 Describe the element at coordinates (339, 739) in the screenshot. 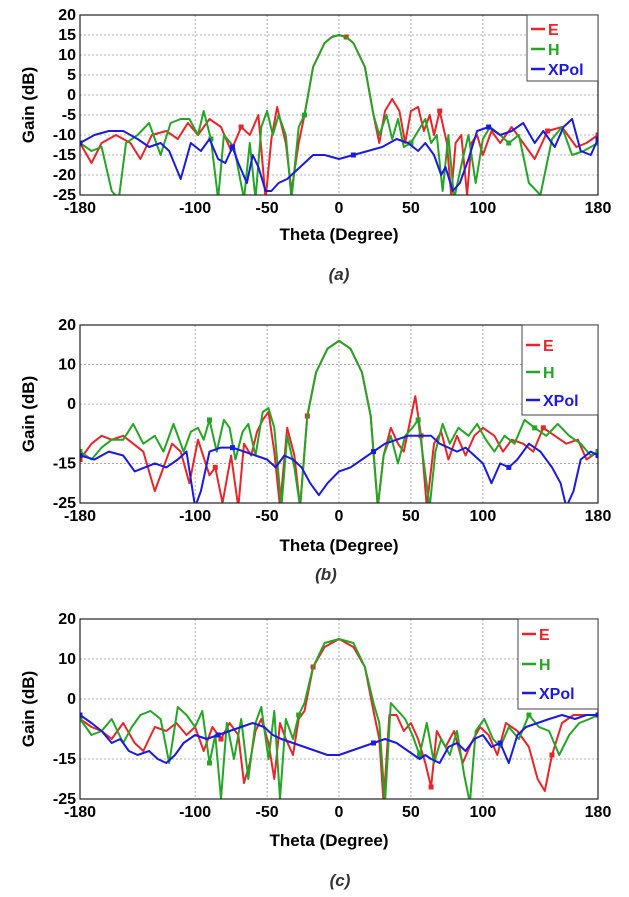

I see `series-line-xpol-c` at that location.